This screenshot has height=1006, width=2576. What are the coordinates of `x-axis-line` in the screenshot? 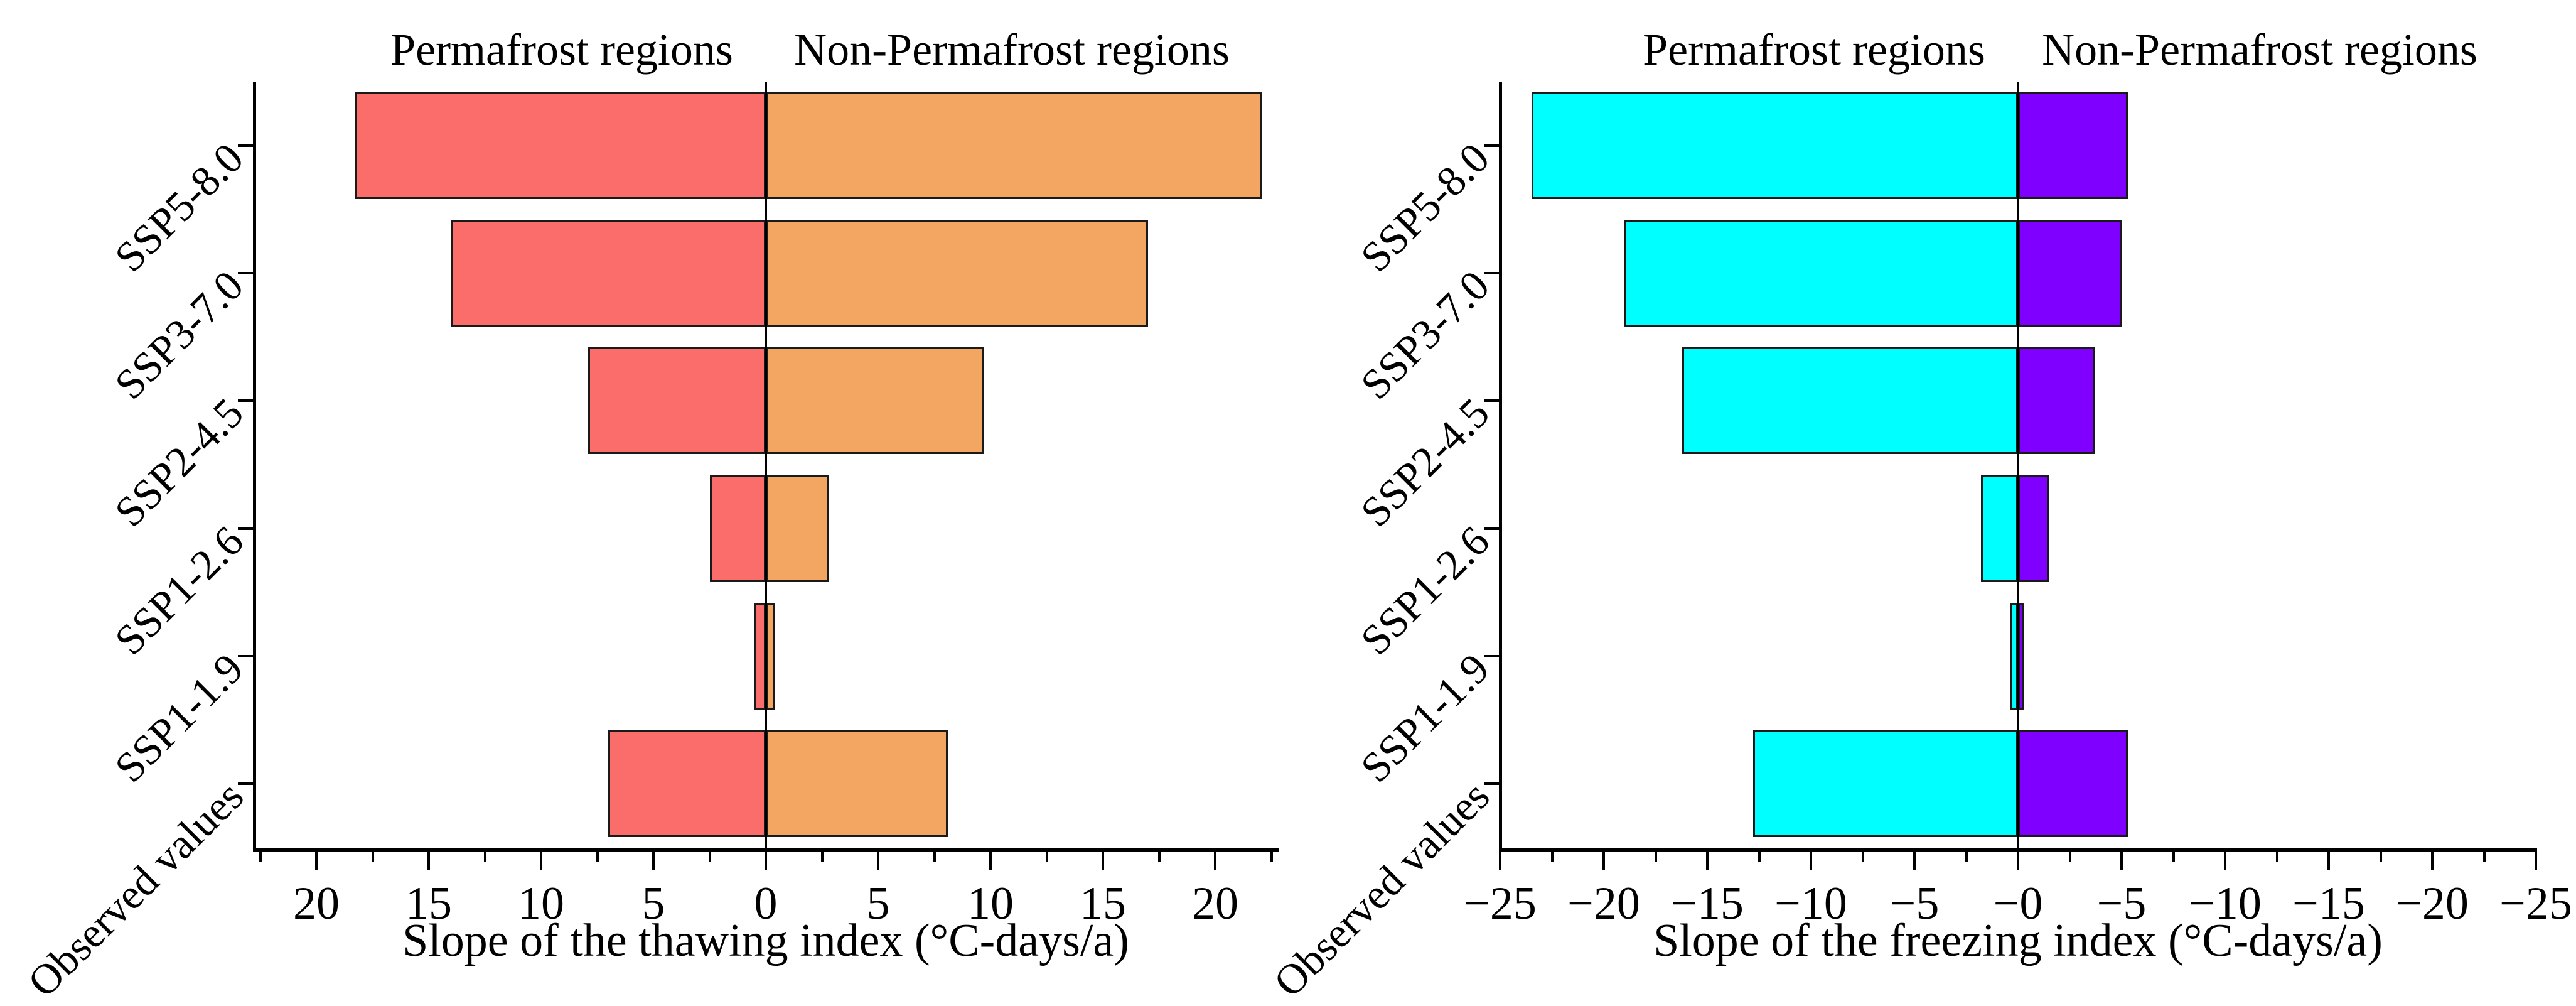 It's located at (2018, 850).